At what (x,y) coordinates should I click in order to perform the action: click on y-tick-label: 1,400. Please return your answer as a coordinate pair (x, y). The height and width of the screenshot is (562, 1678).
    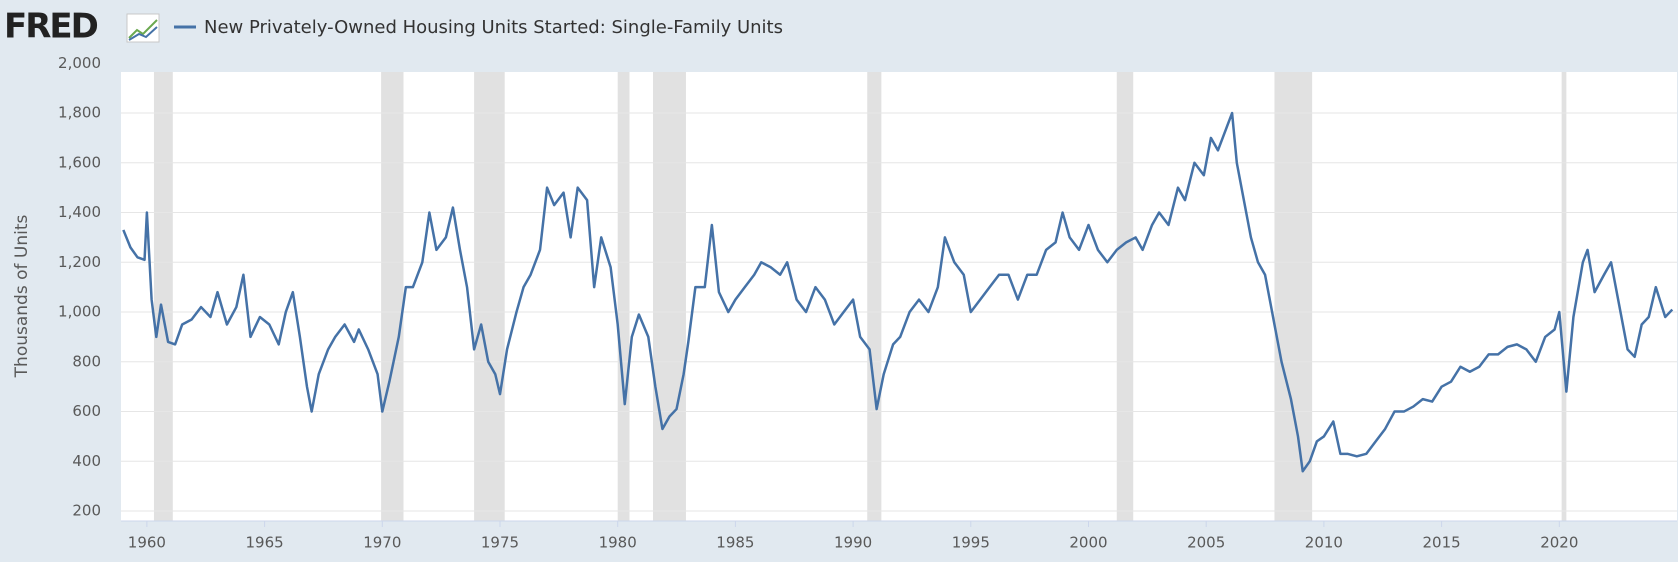
    Looking at the image, I should click on (79, 212).